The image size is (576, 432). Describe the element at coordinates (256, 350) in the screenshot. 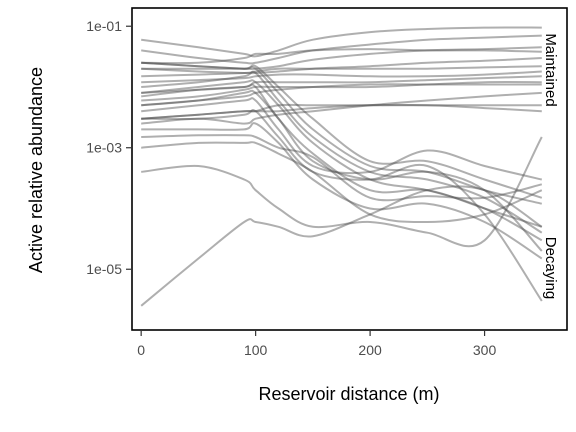

I see `x-tick-label: 100` at that location.